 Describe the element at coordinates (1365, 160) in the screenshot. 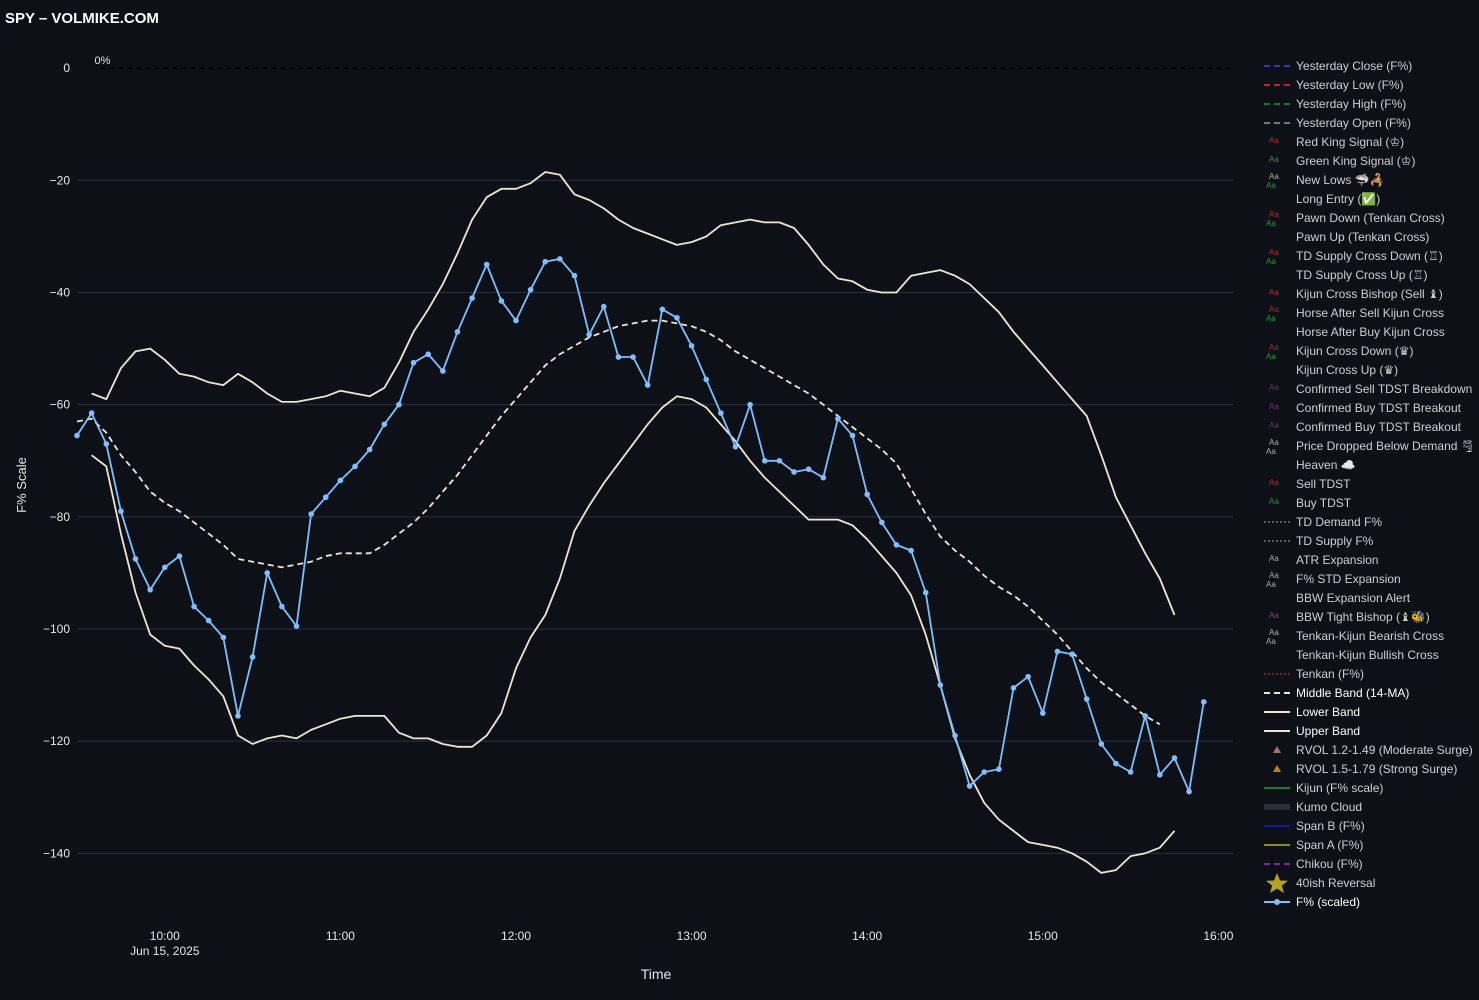

I see `legend-item: Aa Green King Signal (♔)` at that location.